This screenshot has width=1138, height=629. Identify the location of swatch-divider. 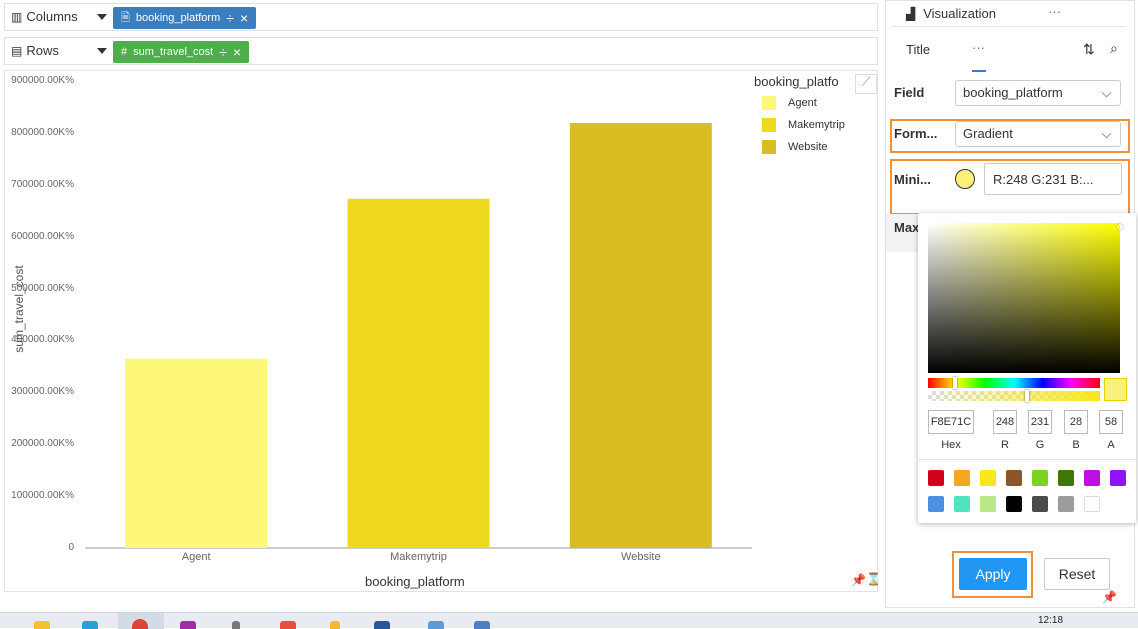
(1027, 459).